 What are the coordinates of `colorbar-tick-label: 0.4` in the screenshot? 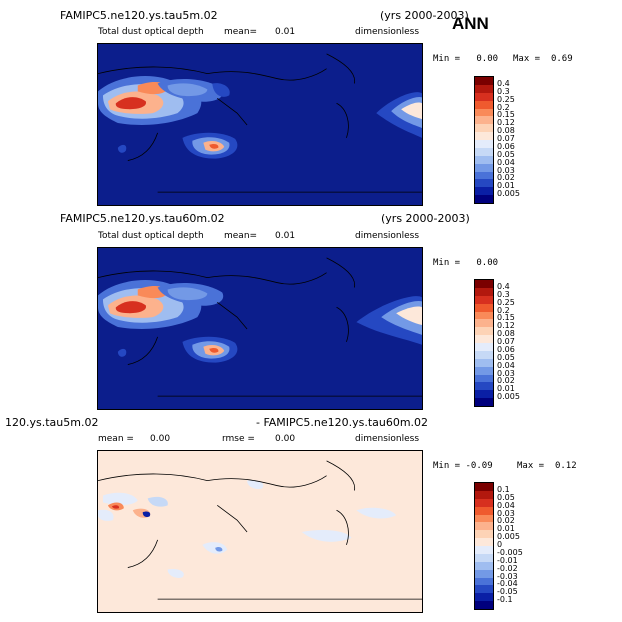 It's located at (503, 83).